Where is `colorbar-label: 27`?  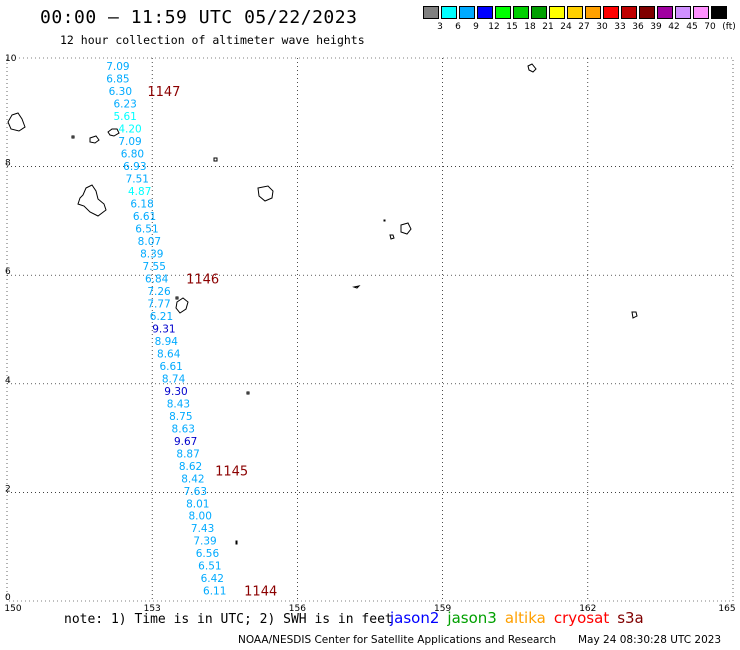 colorbar-label: 27 is located at coordinates (584, 27).